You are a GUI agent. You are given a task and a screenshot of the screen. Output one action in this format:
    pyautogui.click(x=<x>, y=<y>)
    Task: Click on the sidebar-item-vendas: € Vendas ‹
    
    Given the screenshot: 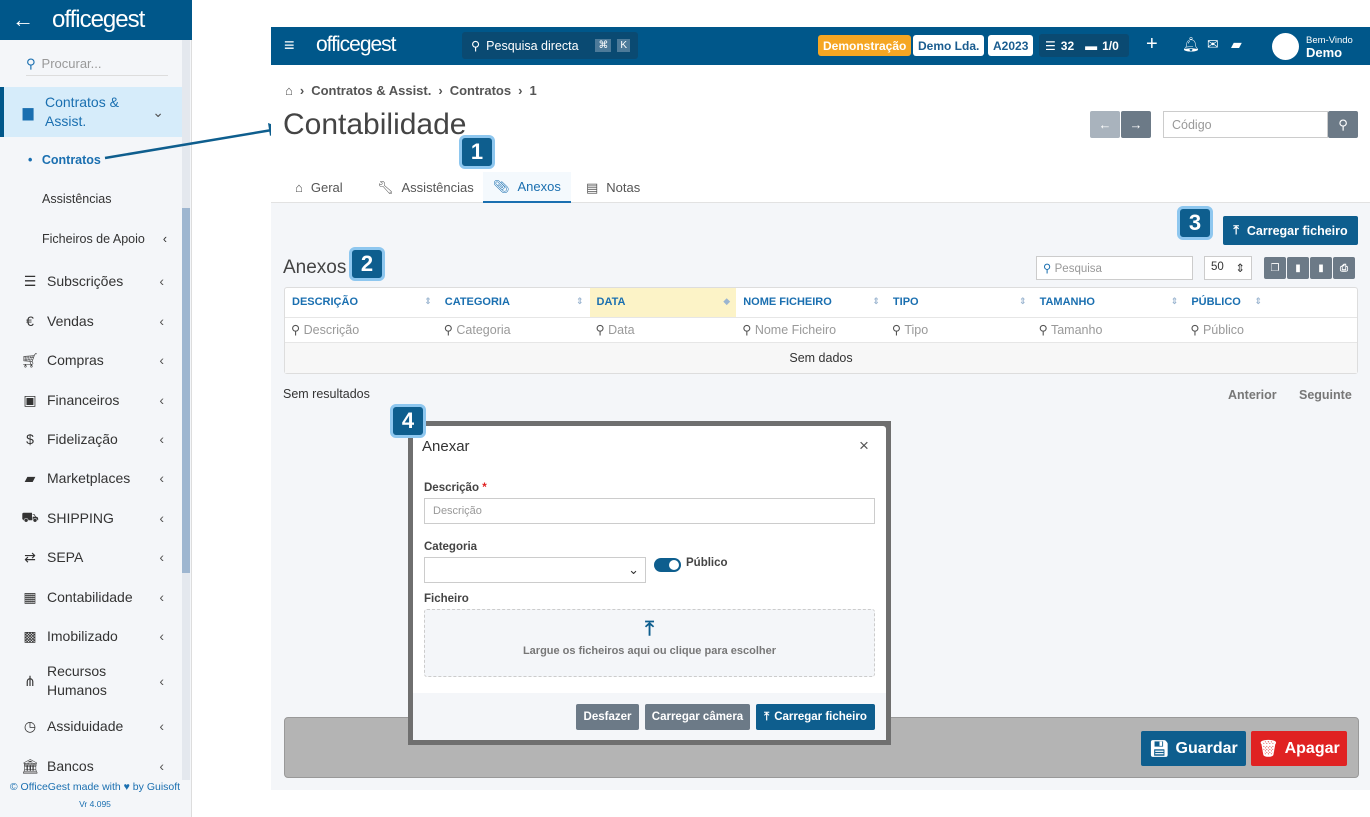 What is the action you would take?
    pyautogui.click(x=91, y=321)
    